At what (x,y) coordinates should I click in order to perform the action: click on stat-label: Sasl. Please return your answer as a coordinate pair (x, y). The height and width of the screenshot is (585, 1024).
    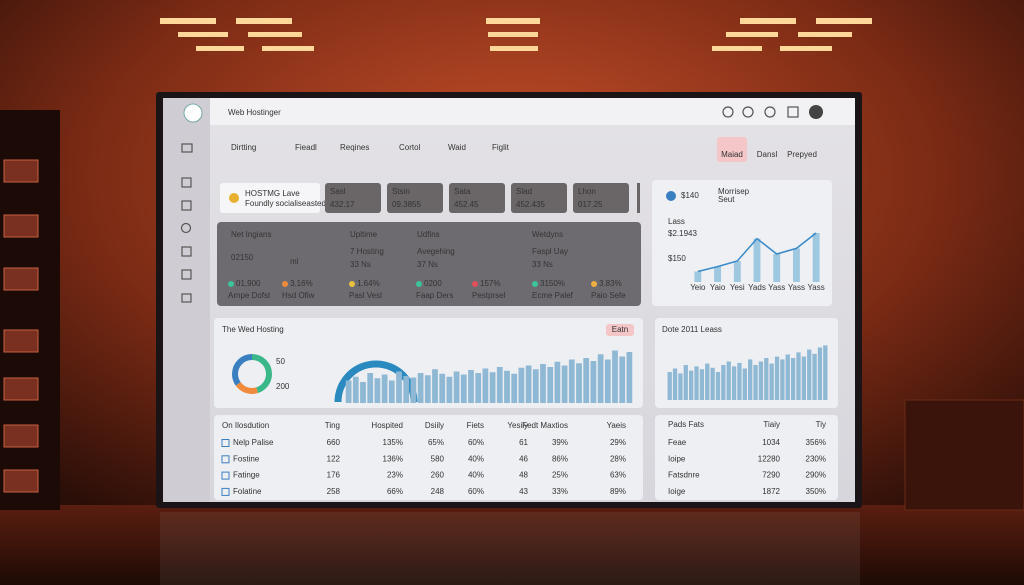
    Looking at the image, I should click on (338, 191).